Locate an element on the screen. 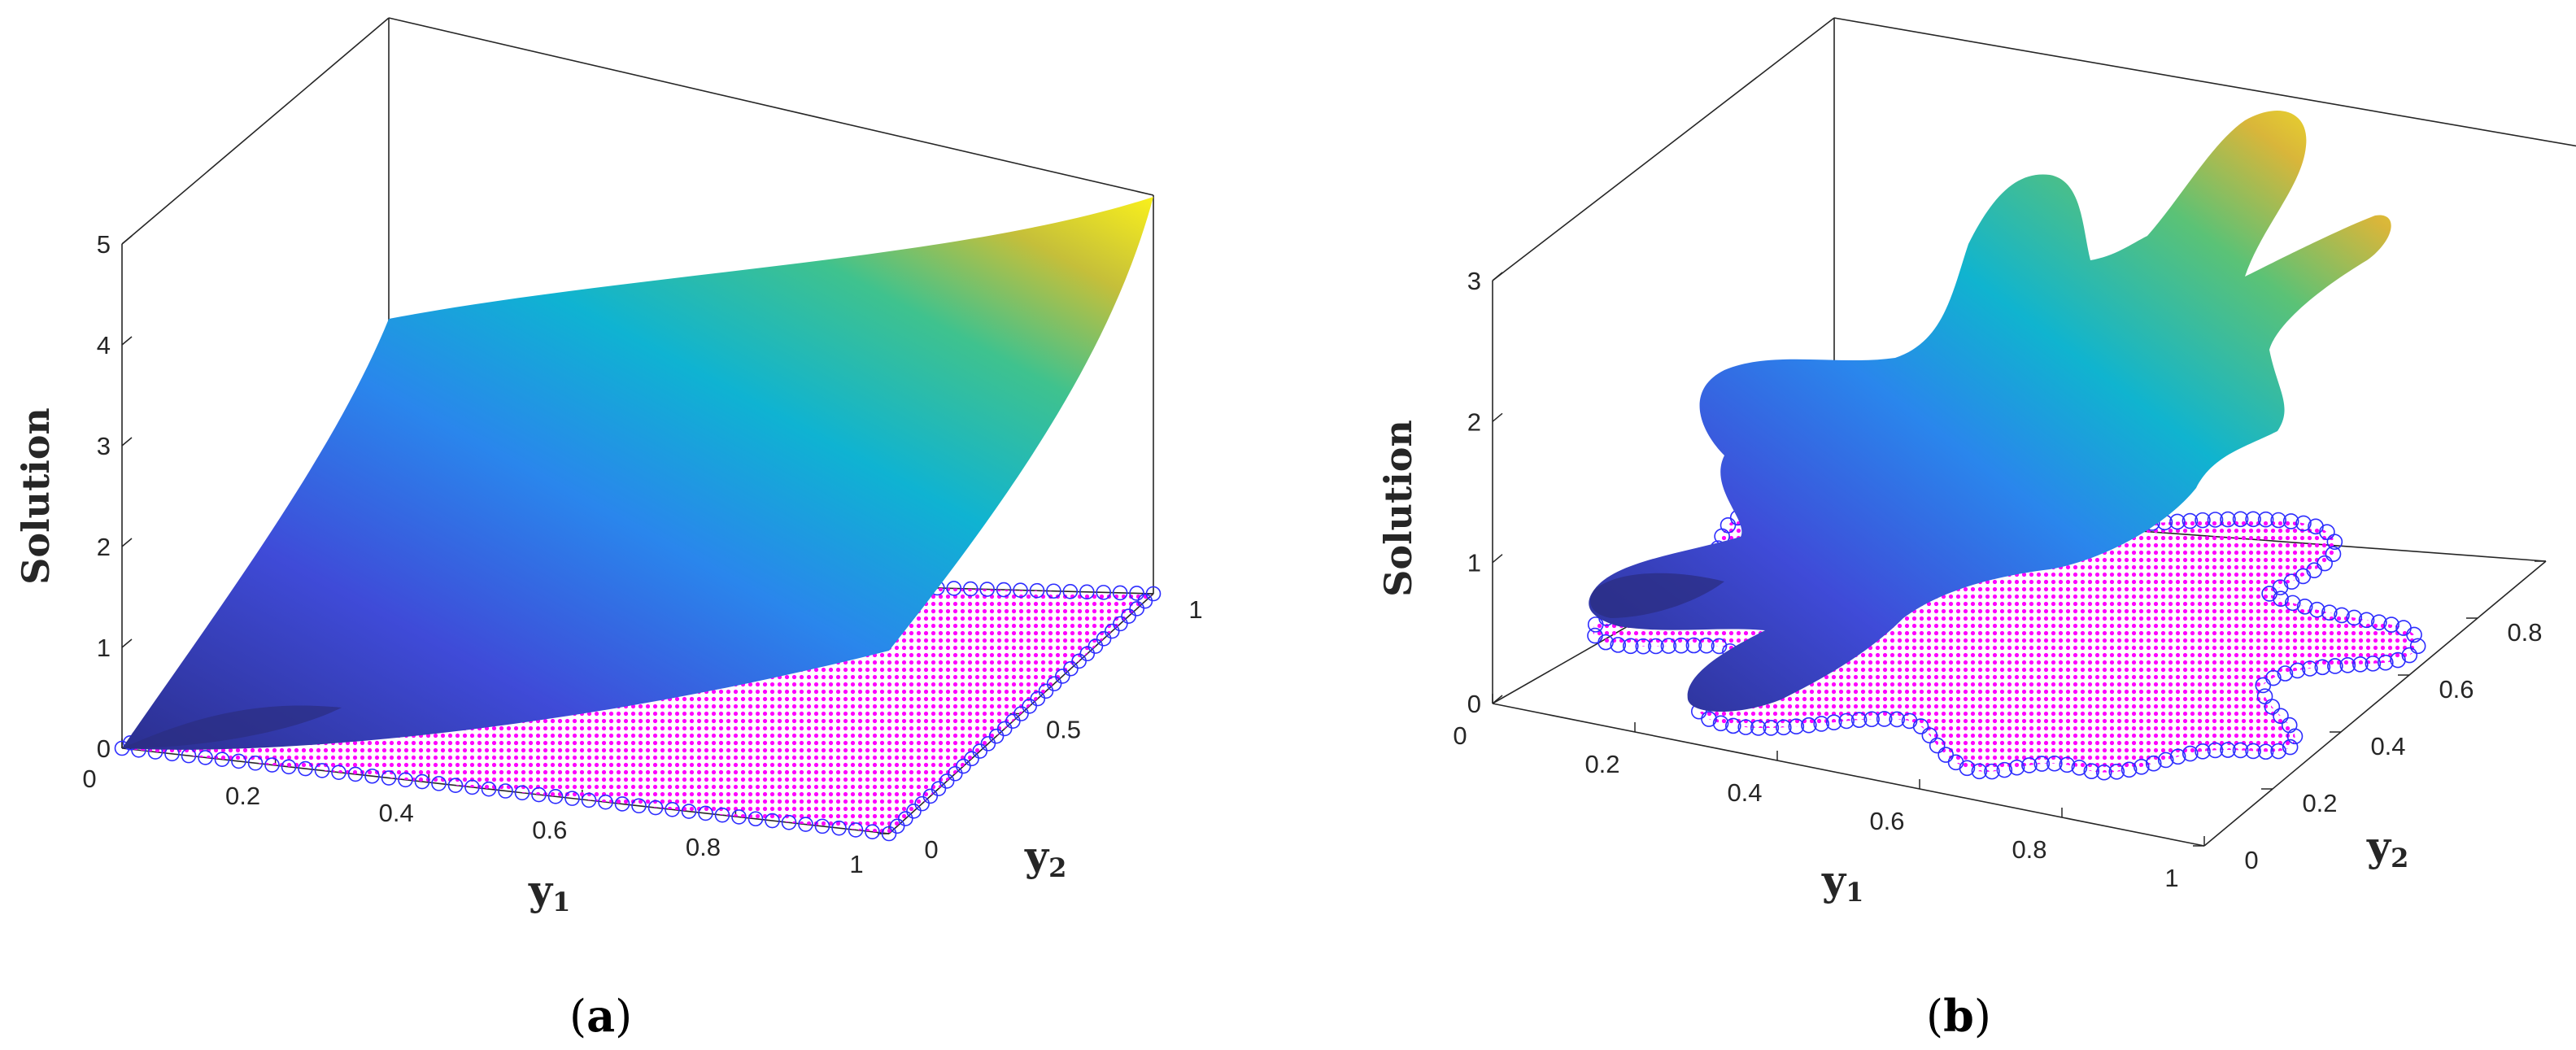  panel-b-x-tick-label: 0.2 is located at coordinates (1601, 764).